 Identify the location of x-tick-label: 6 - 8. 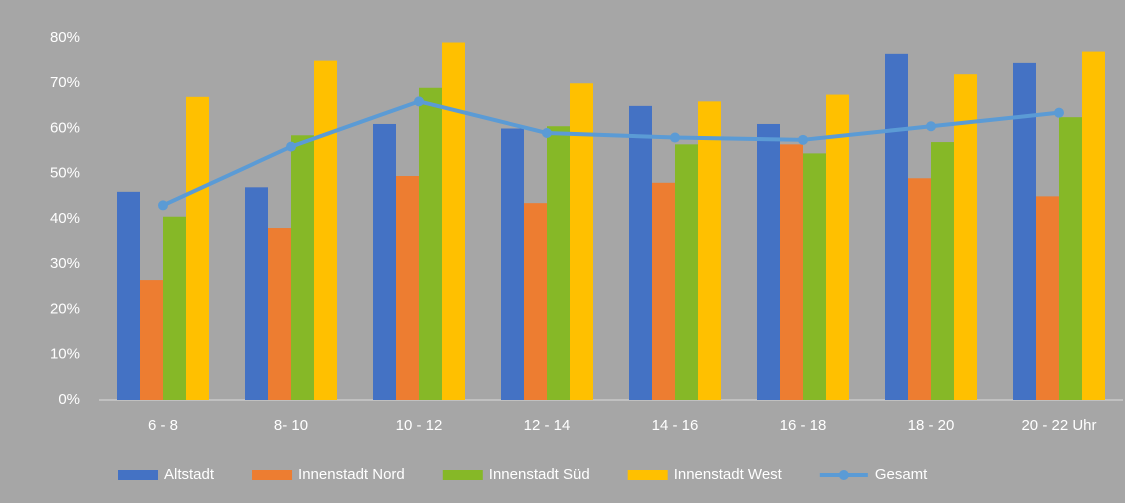
(163, 425).